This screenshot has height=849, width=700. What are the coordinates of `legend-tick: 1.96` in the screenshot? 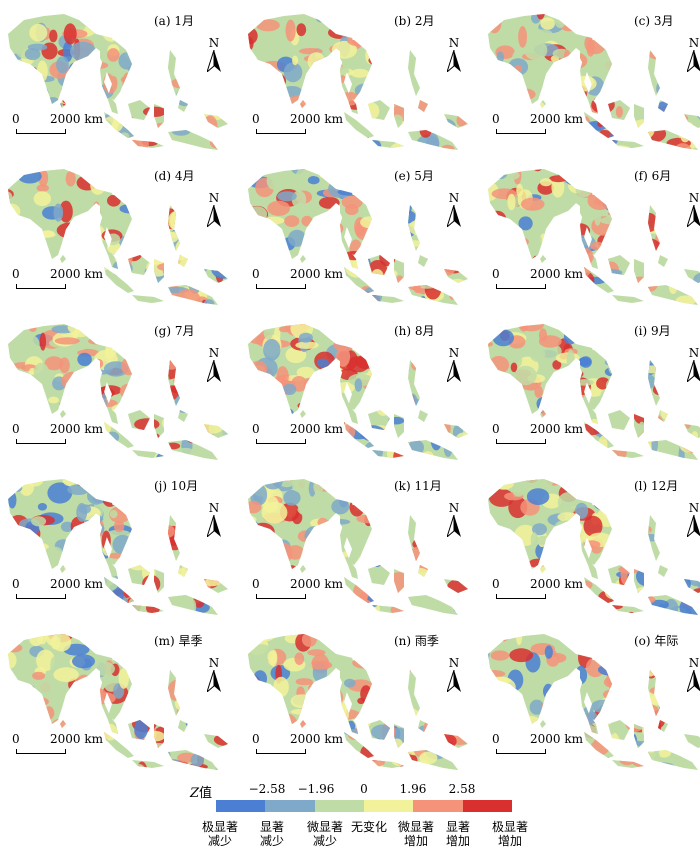 It's located at (413, 789).